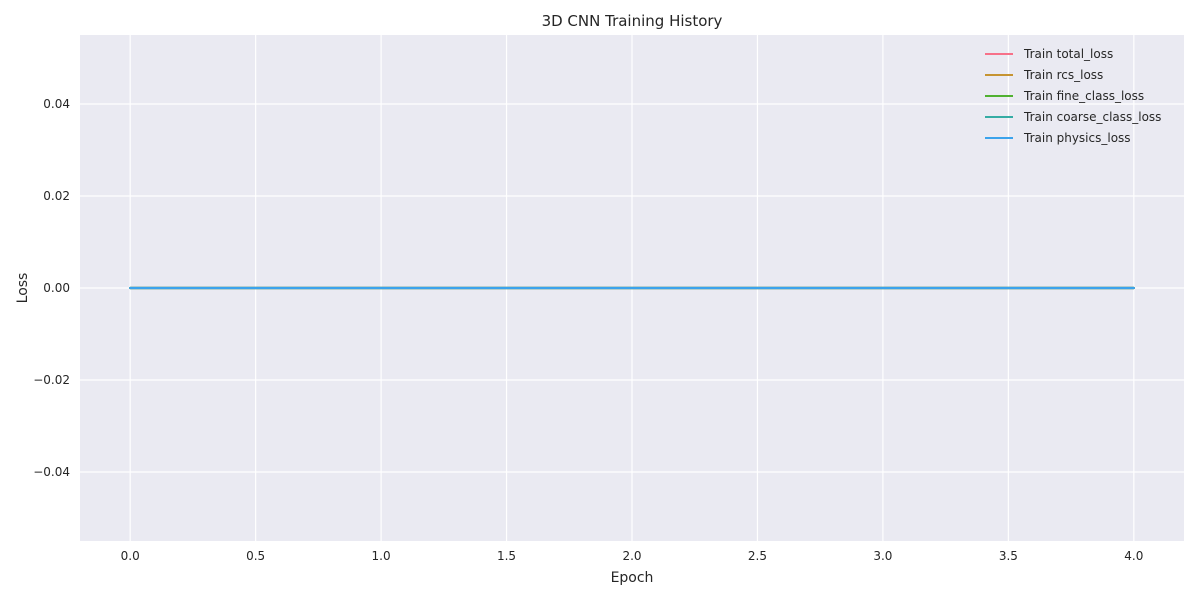 This screenshot has height=600, width=1200. I want to click on y-tick-labels: −0.04 −0.02 0.00 0.02 0.04, so click(51, 288).